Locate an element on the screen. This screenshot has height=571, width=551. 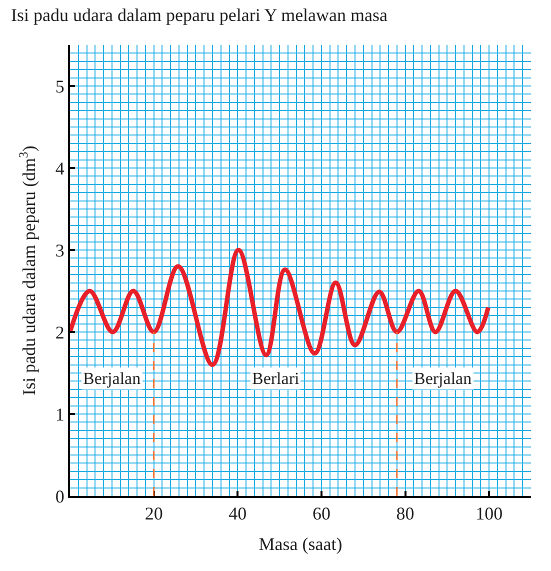
y-tick-label: 5 is located at coordinates (59, 86).